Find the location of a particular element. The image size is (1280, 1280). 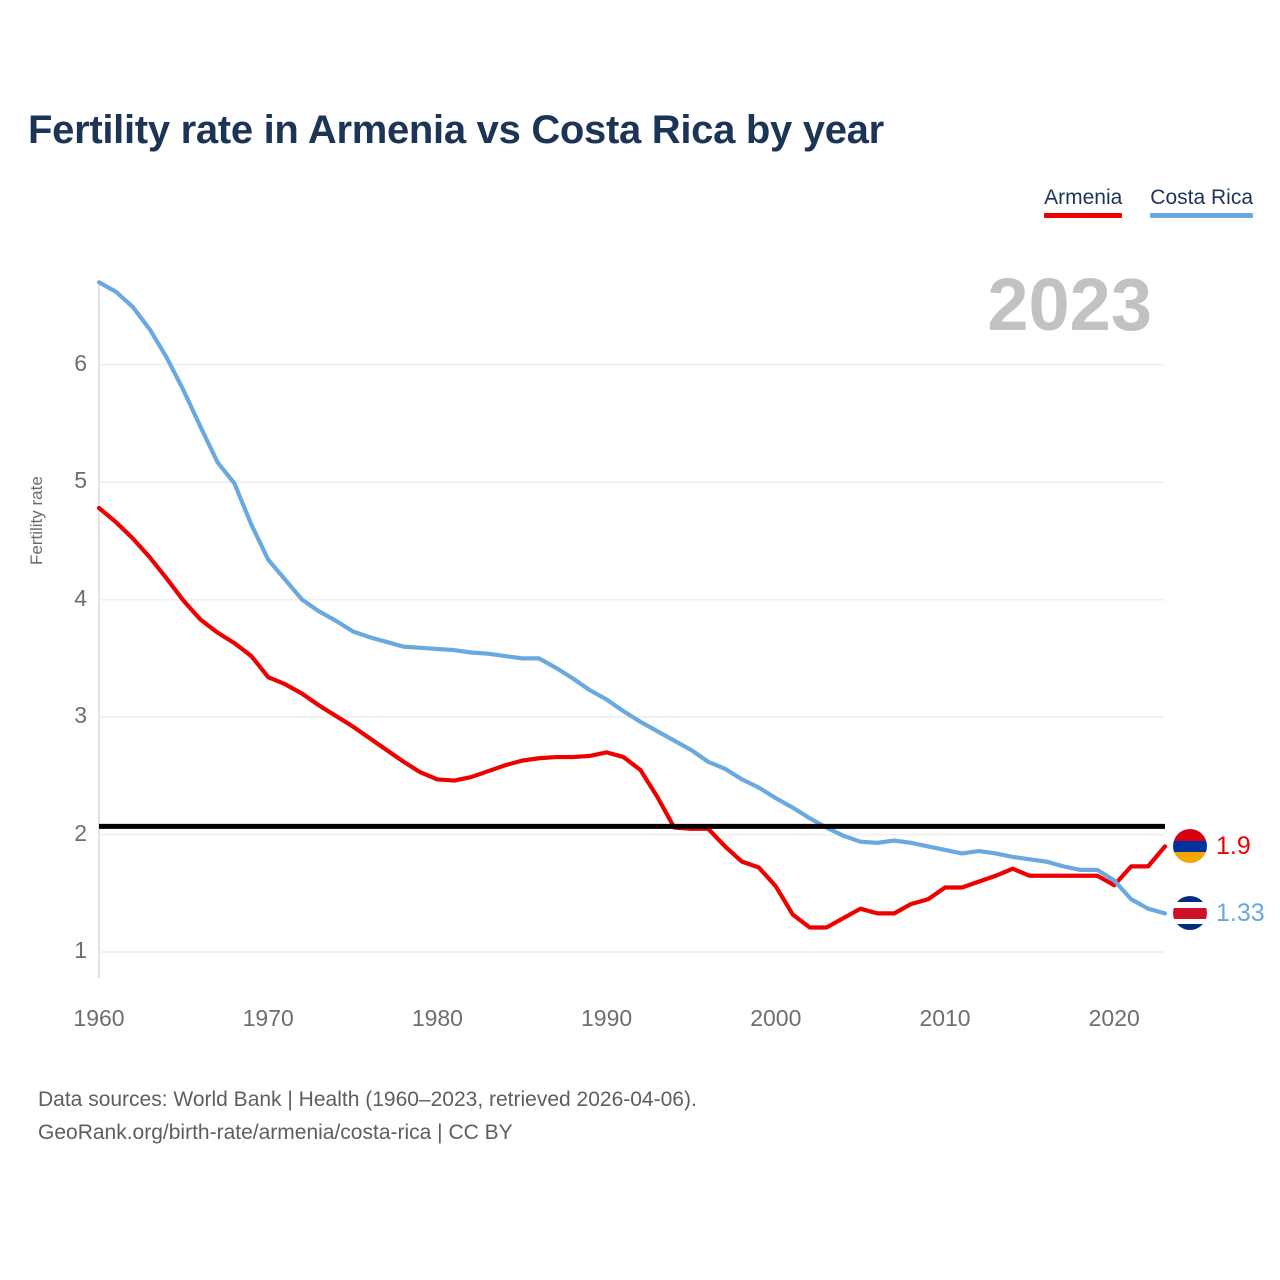

x-axis-tick-2000: 2000 is located at coordinates (776, 1018).